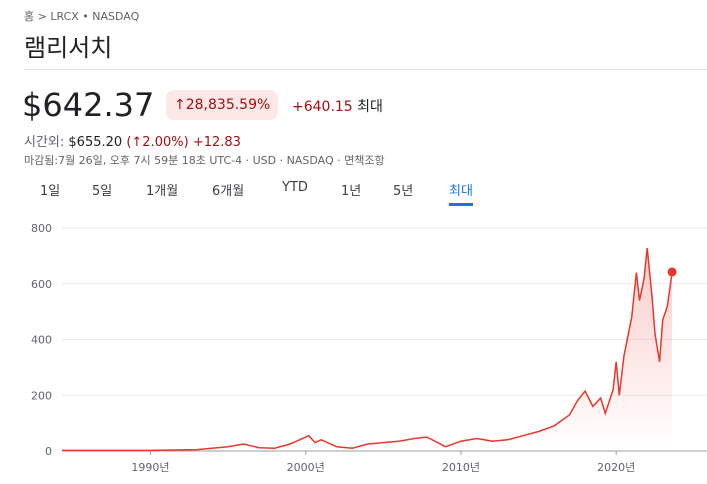 This screenshot has width=707, height=484. What do you see at coordinates (461, 467) in the screenshot?
I see `x-tick-label: 2010년` at bounding box center [461, 467].